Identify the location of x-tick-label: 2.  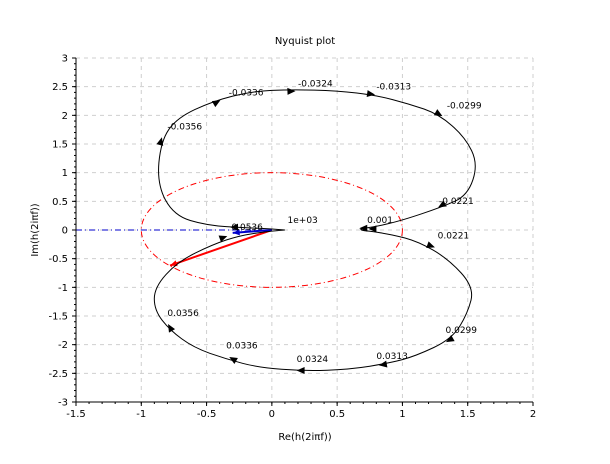
(533, 414).